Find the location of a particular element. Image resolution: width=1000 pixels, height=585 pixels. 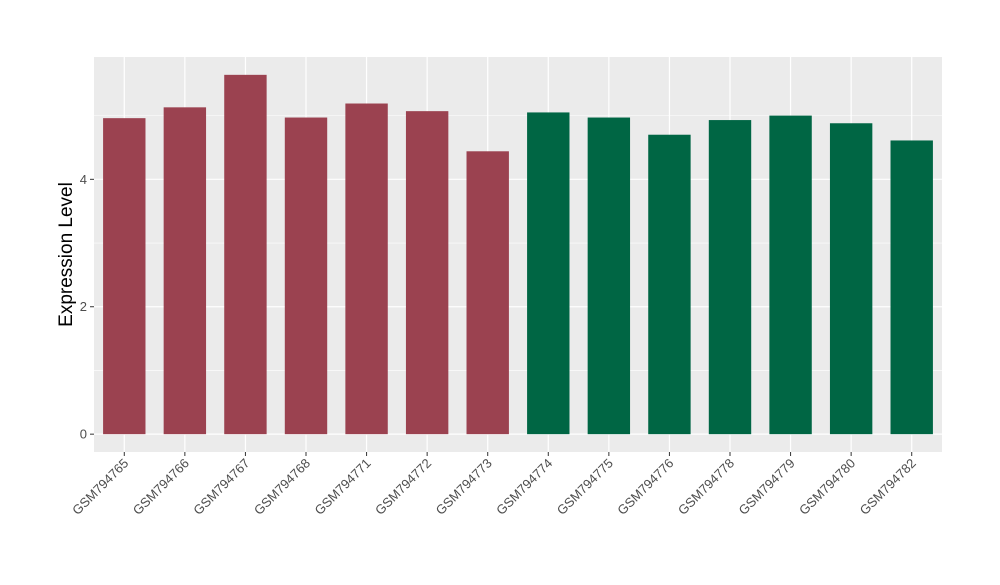

bar-GSM794765 is located at coordinates (124, 276).